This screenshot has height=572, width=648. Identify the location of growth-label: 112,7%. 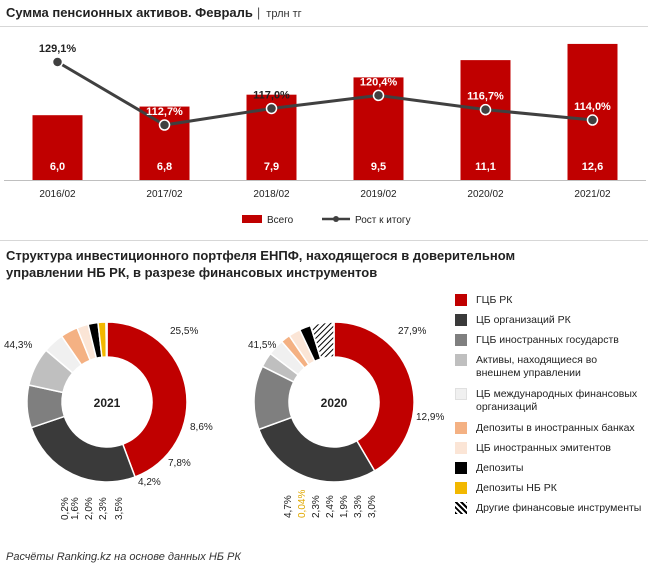
(164, 112).